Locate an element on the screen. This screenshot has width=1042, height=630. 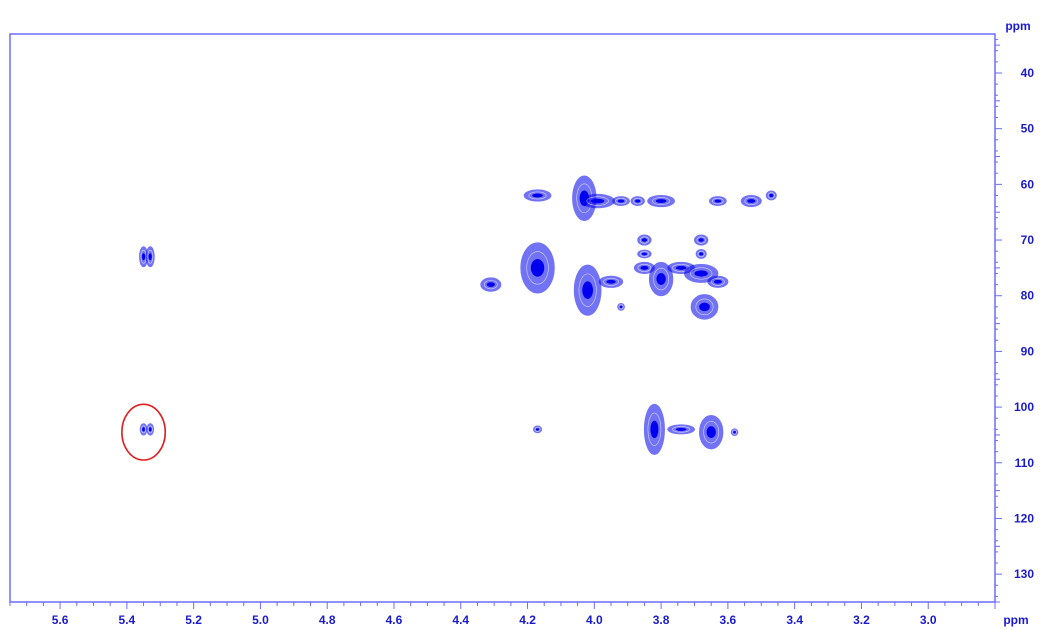
y-axis: 40 50 60 70 80 90 100 110 120 130 is located at coordinates (1015, 321).